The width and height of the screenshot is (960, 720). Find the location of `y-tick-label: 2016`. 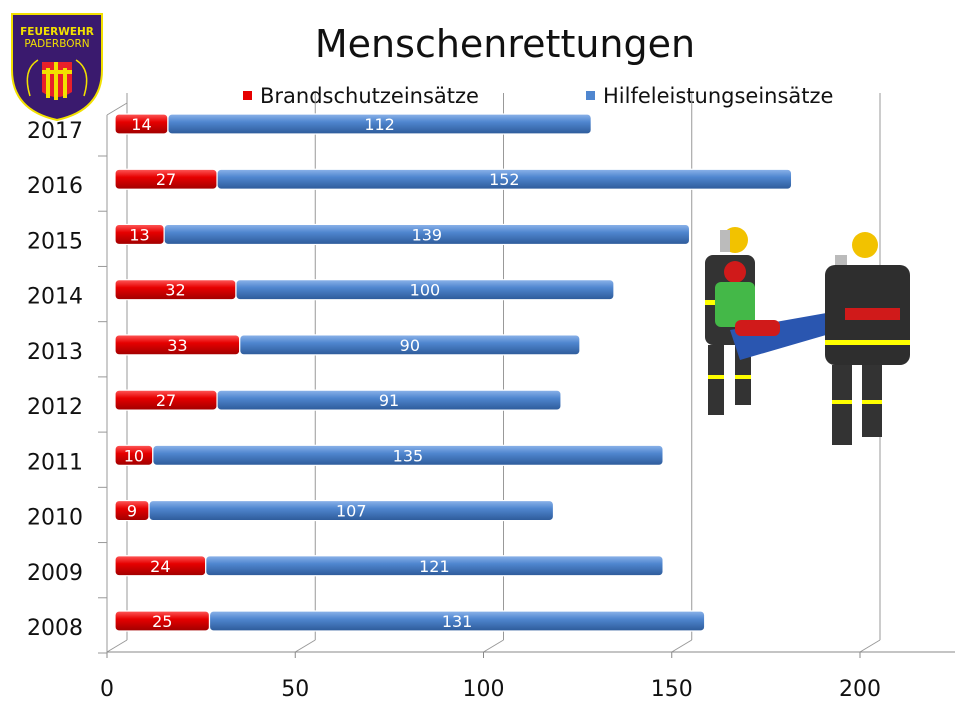

y-tick-label: 2016 is located at coordinates (55, 186).